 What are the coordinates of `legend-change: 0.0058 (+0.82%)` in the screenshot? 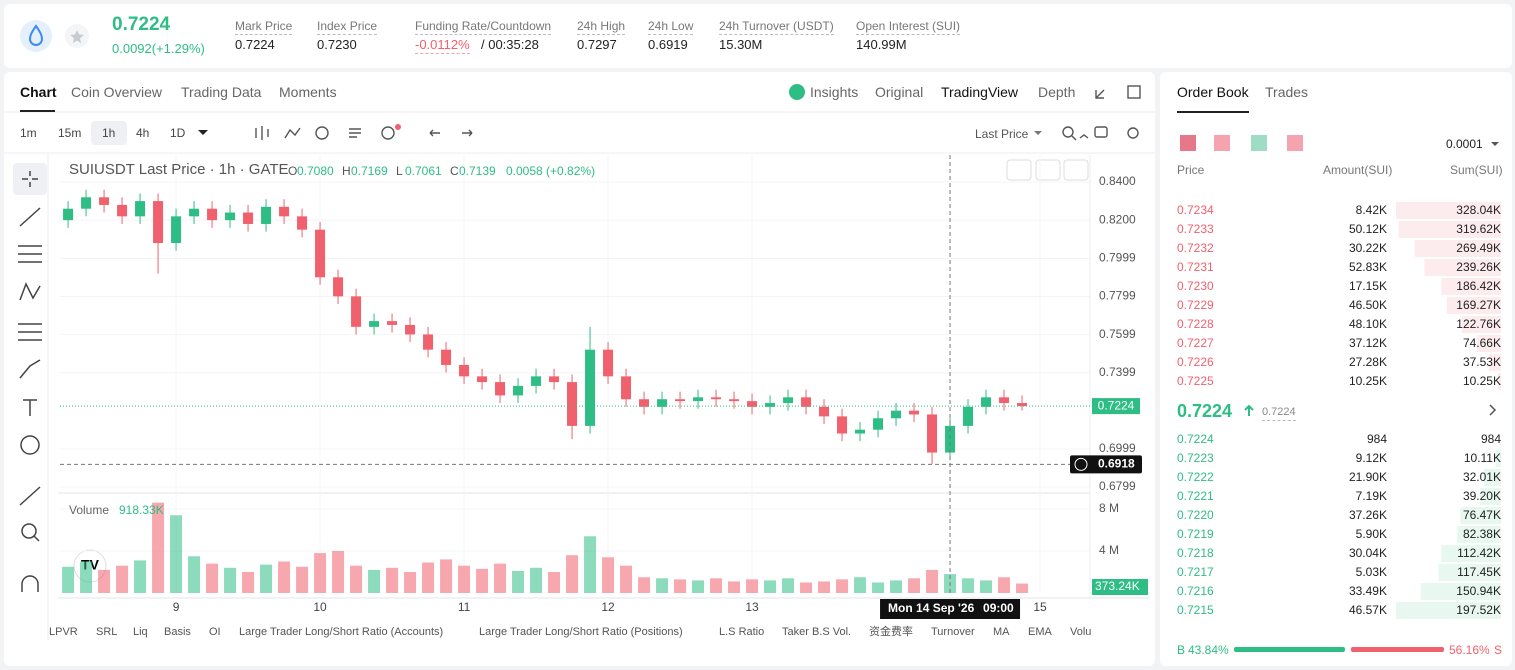 It's located at (551, 171).